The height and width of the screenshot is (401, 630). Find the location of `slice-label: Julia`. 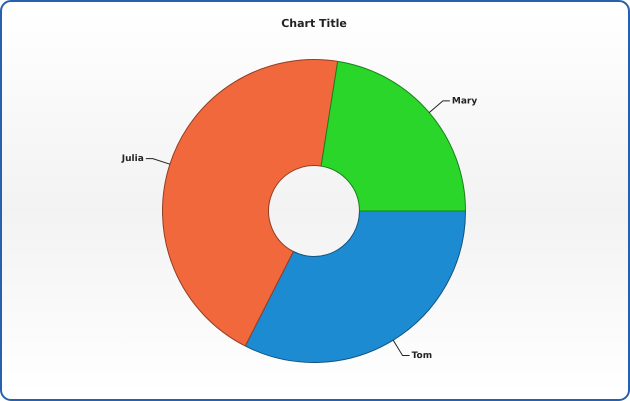

slice-label: Julia is located at coordinates (132, 159).